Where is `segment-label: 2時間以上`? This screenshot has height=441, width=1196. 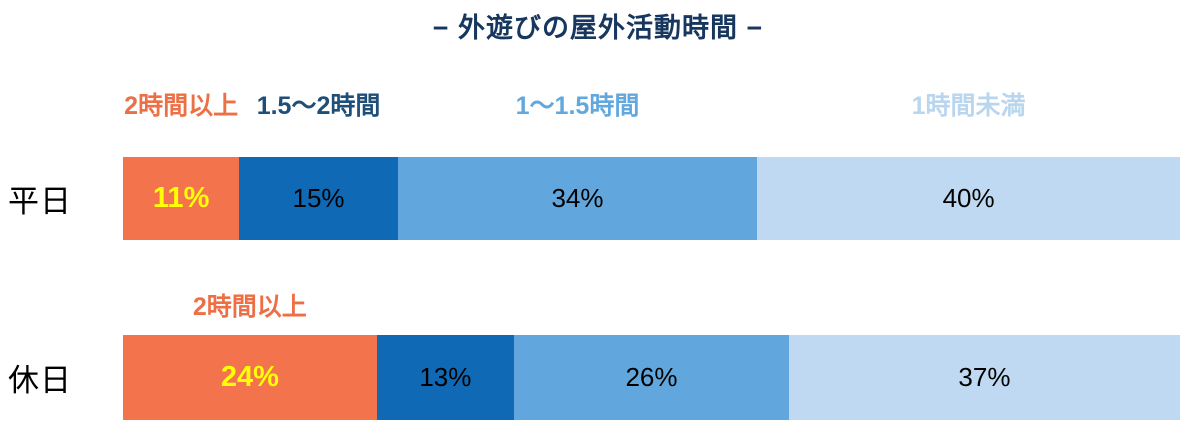
segment-label: 2時間以上 is located at coordinates (181, 106).